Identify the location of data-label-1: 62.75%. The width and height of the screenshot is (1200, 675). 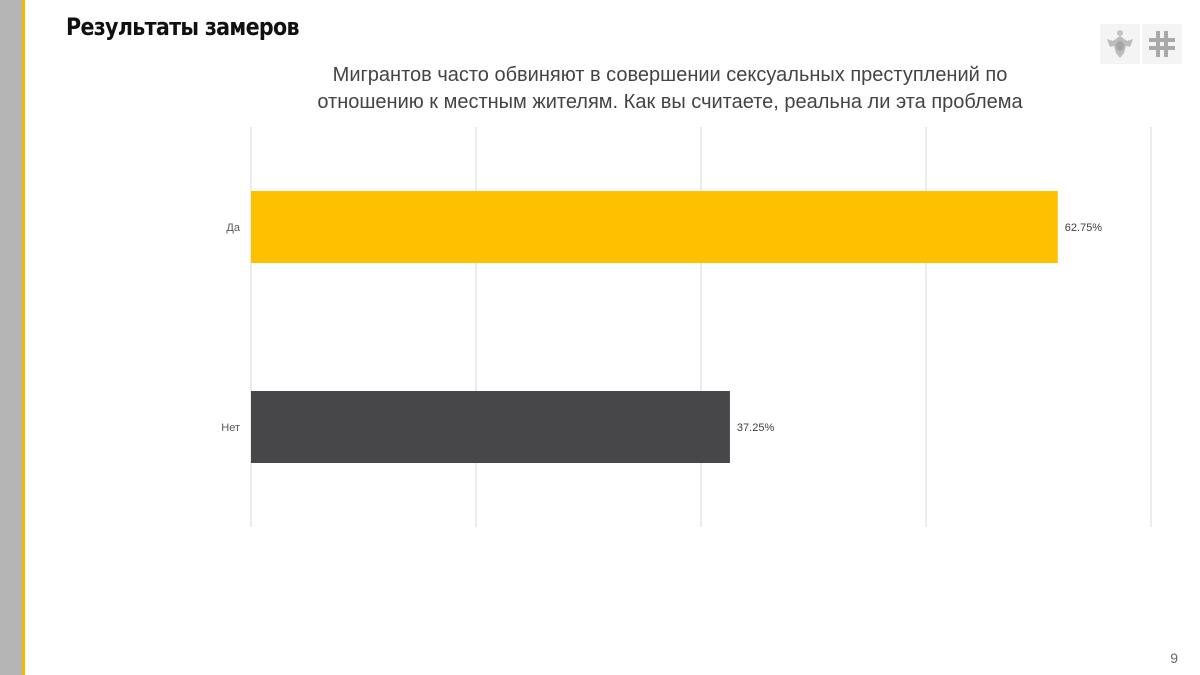
(1084, 228).